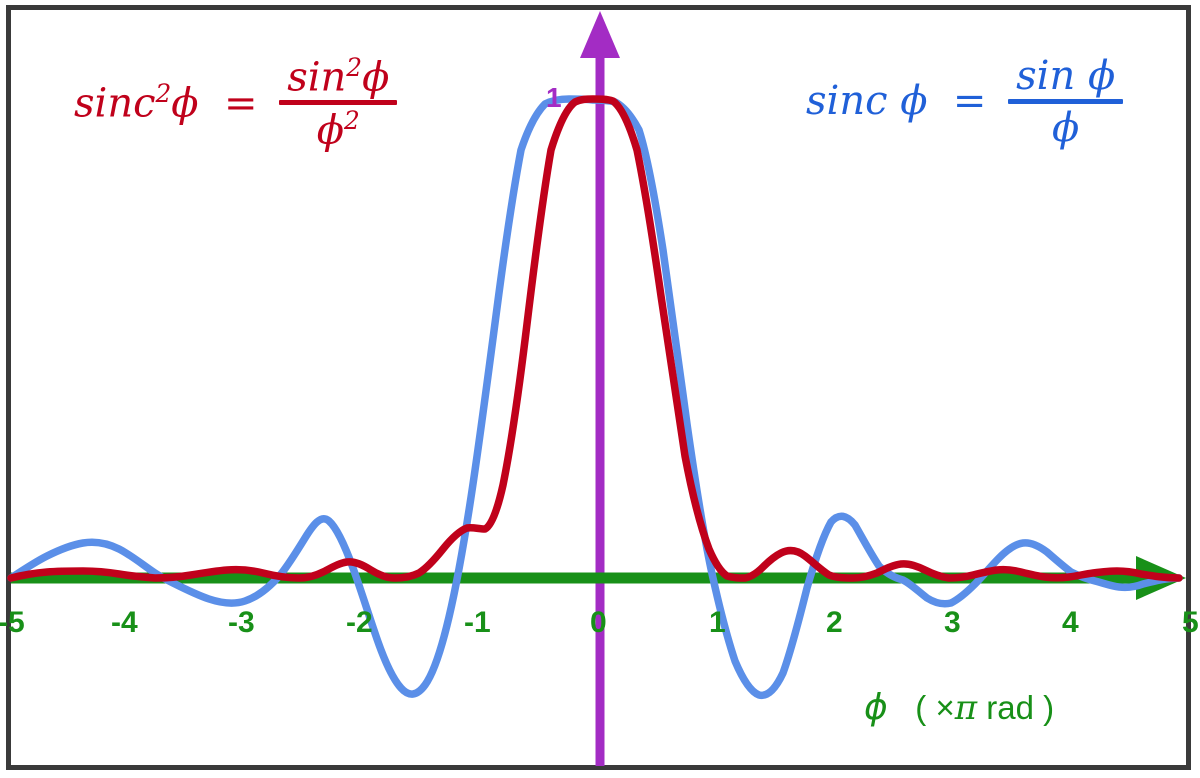  I want to click on caption-pi: π, so click(966, 708).